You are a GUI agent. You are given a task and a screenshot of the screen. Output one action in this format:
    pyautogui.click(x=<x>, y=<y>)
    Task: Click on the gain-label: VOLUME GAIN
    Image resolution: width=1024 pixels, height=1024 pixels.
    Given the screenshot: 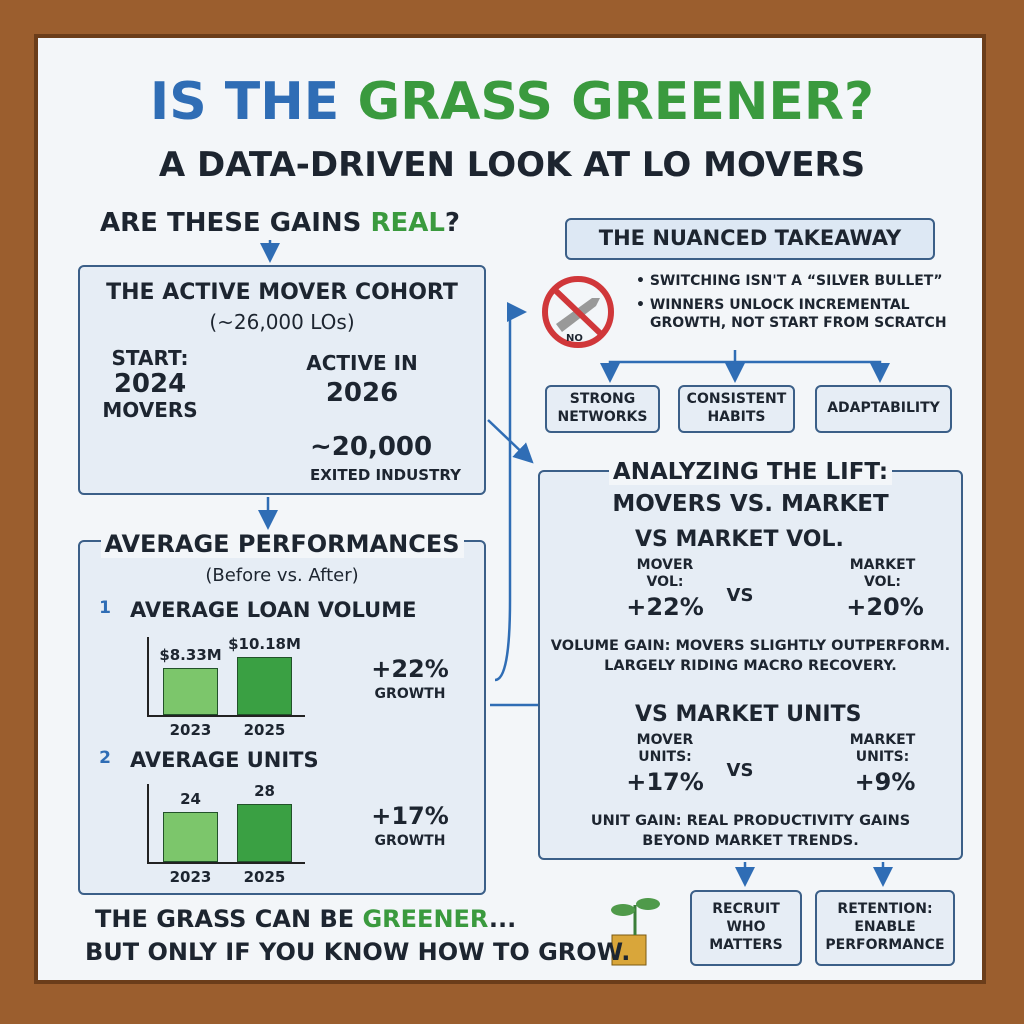 What is the action you would take?
    pyautogui.click(x=607, y=646)
    